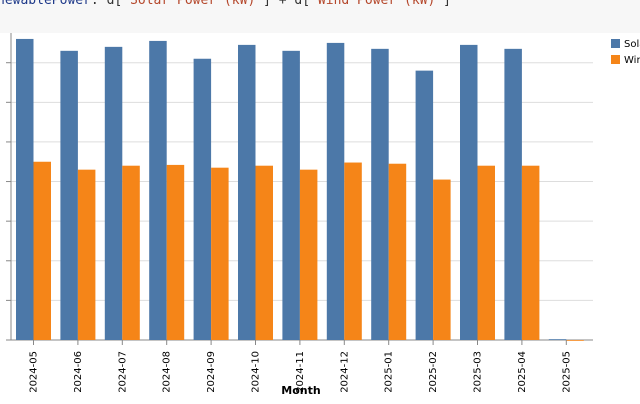  What do you see at coordinates (287, 4) in the screenshot?
I see `code-mid: ] + d[` at bounding box center [287, 4].